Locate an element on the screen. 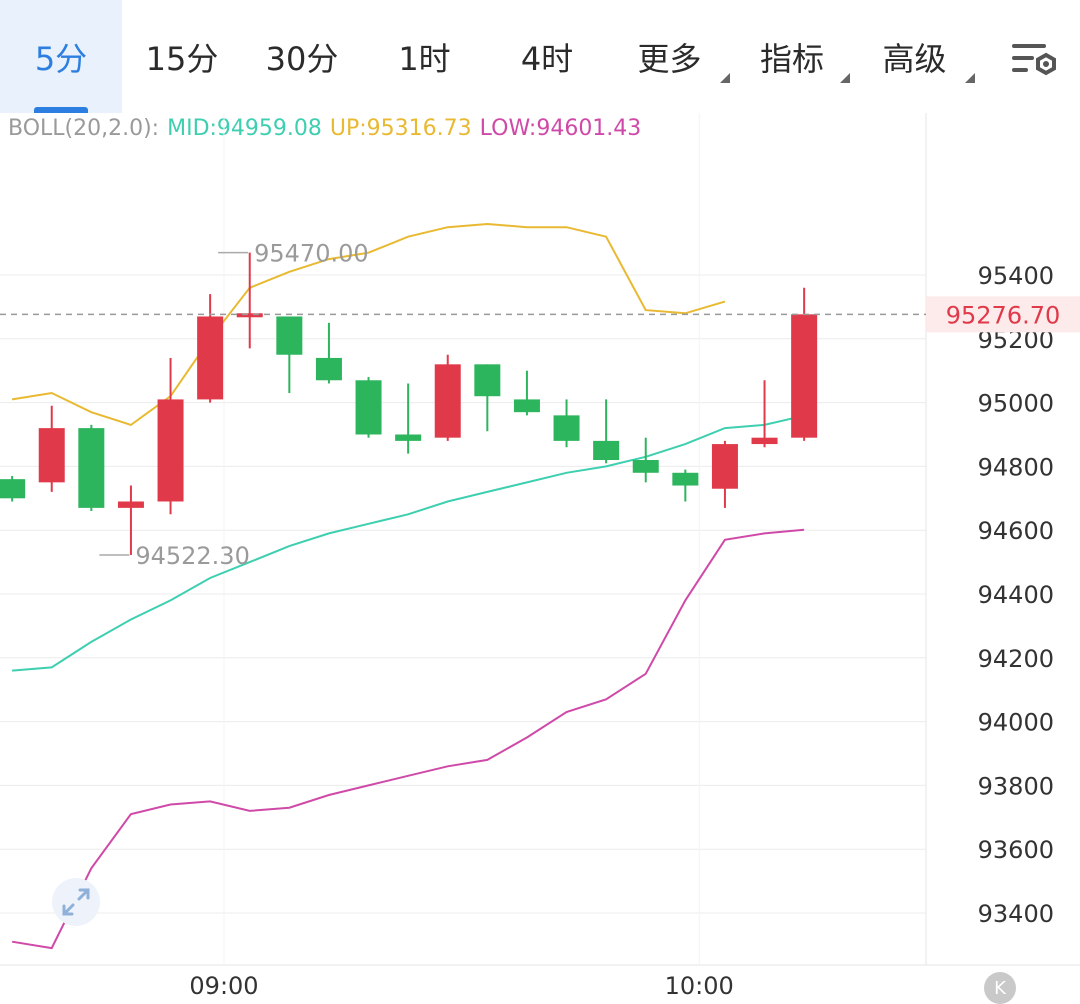 The height and width of the screenshot is (1004, 1080). tab-3: 1时 is located at coordinates (424, 56).